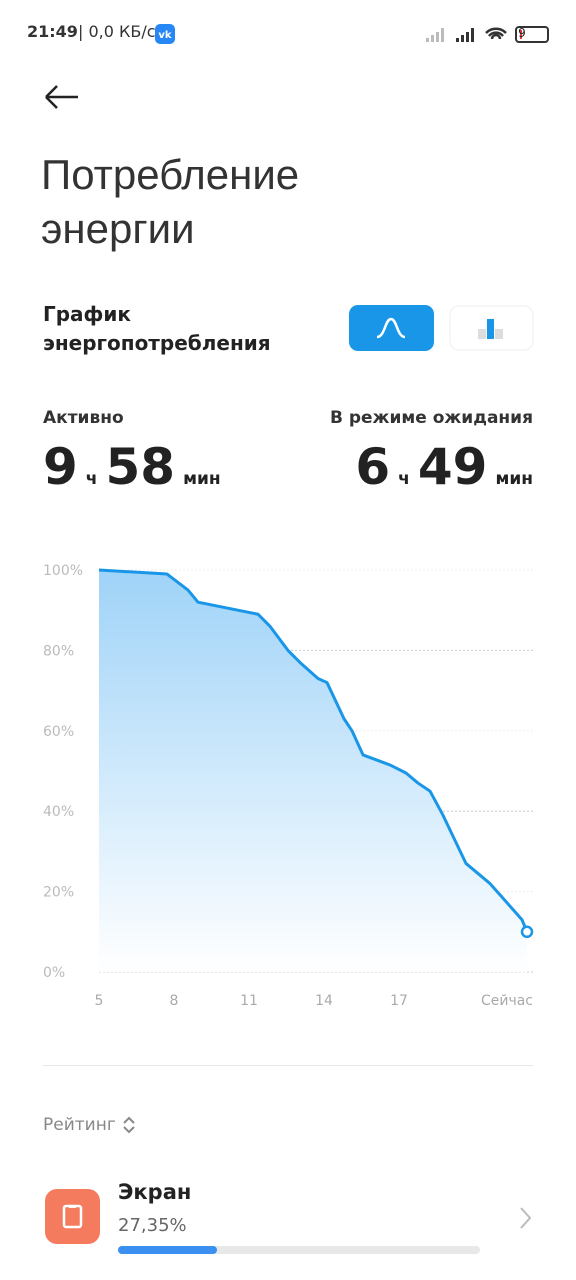  Describe the element at coordinates (72, 1216) in the screenshot. I see `app-icon` at that location.